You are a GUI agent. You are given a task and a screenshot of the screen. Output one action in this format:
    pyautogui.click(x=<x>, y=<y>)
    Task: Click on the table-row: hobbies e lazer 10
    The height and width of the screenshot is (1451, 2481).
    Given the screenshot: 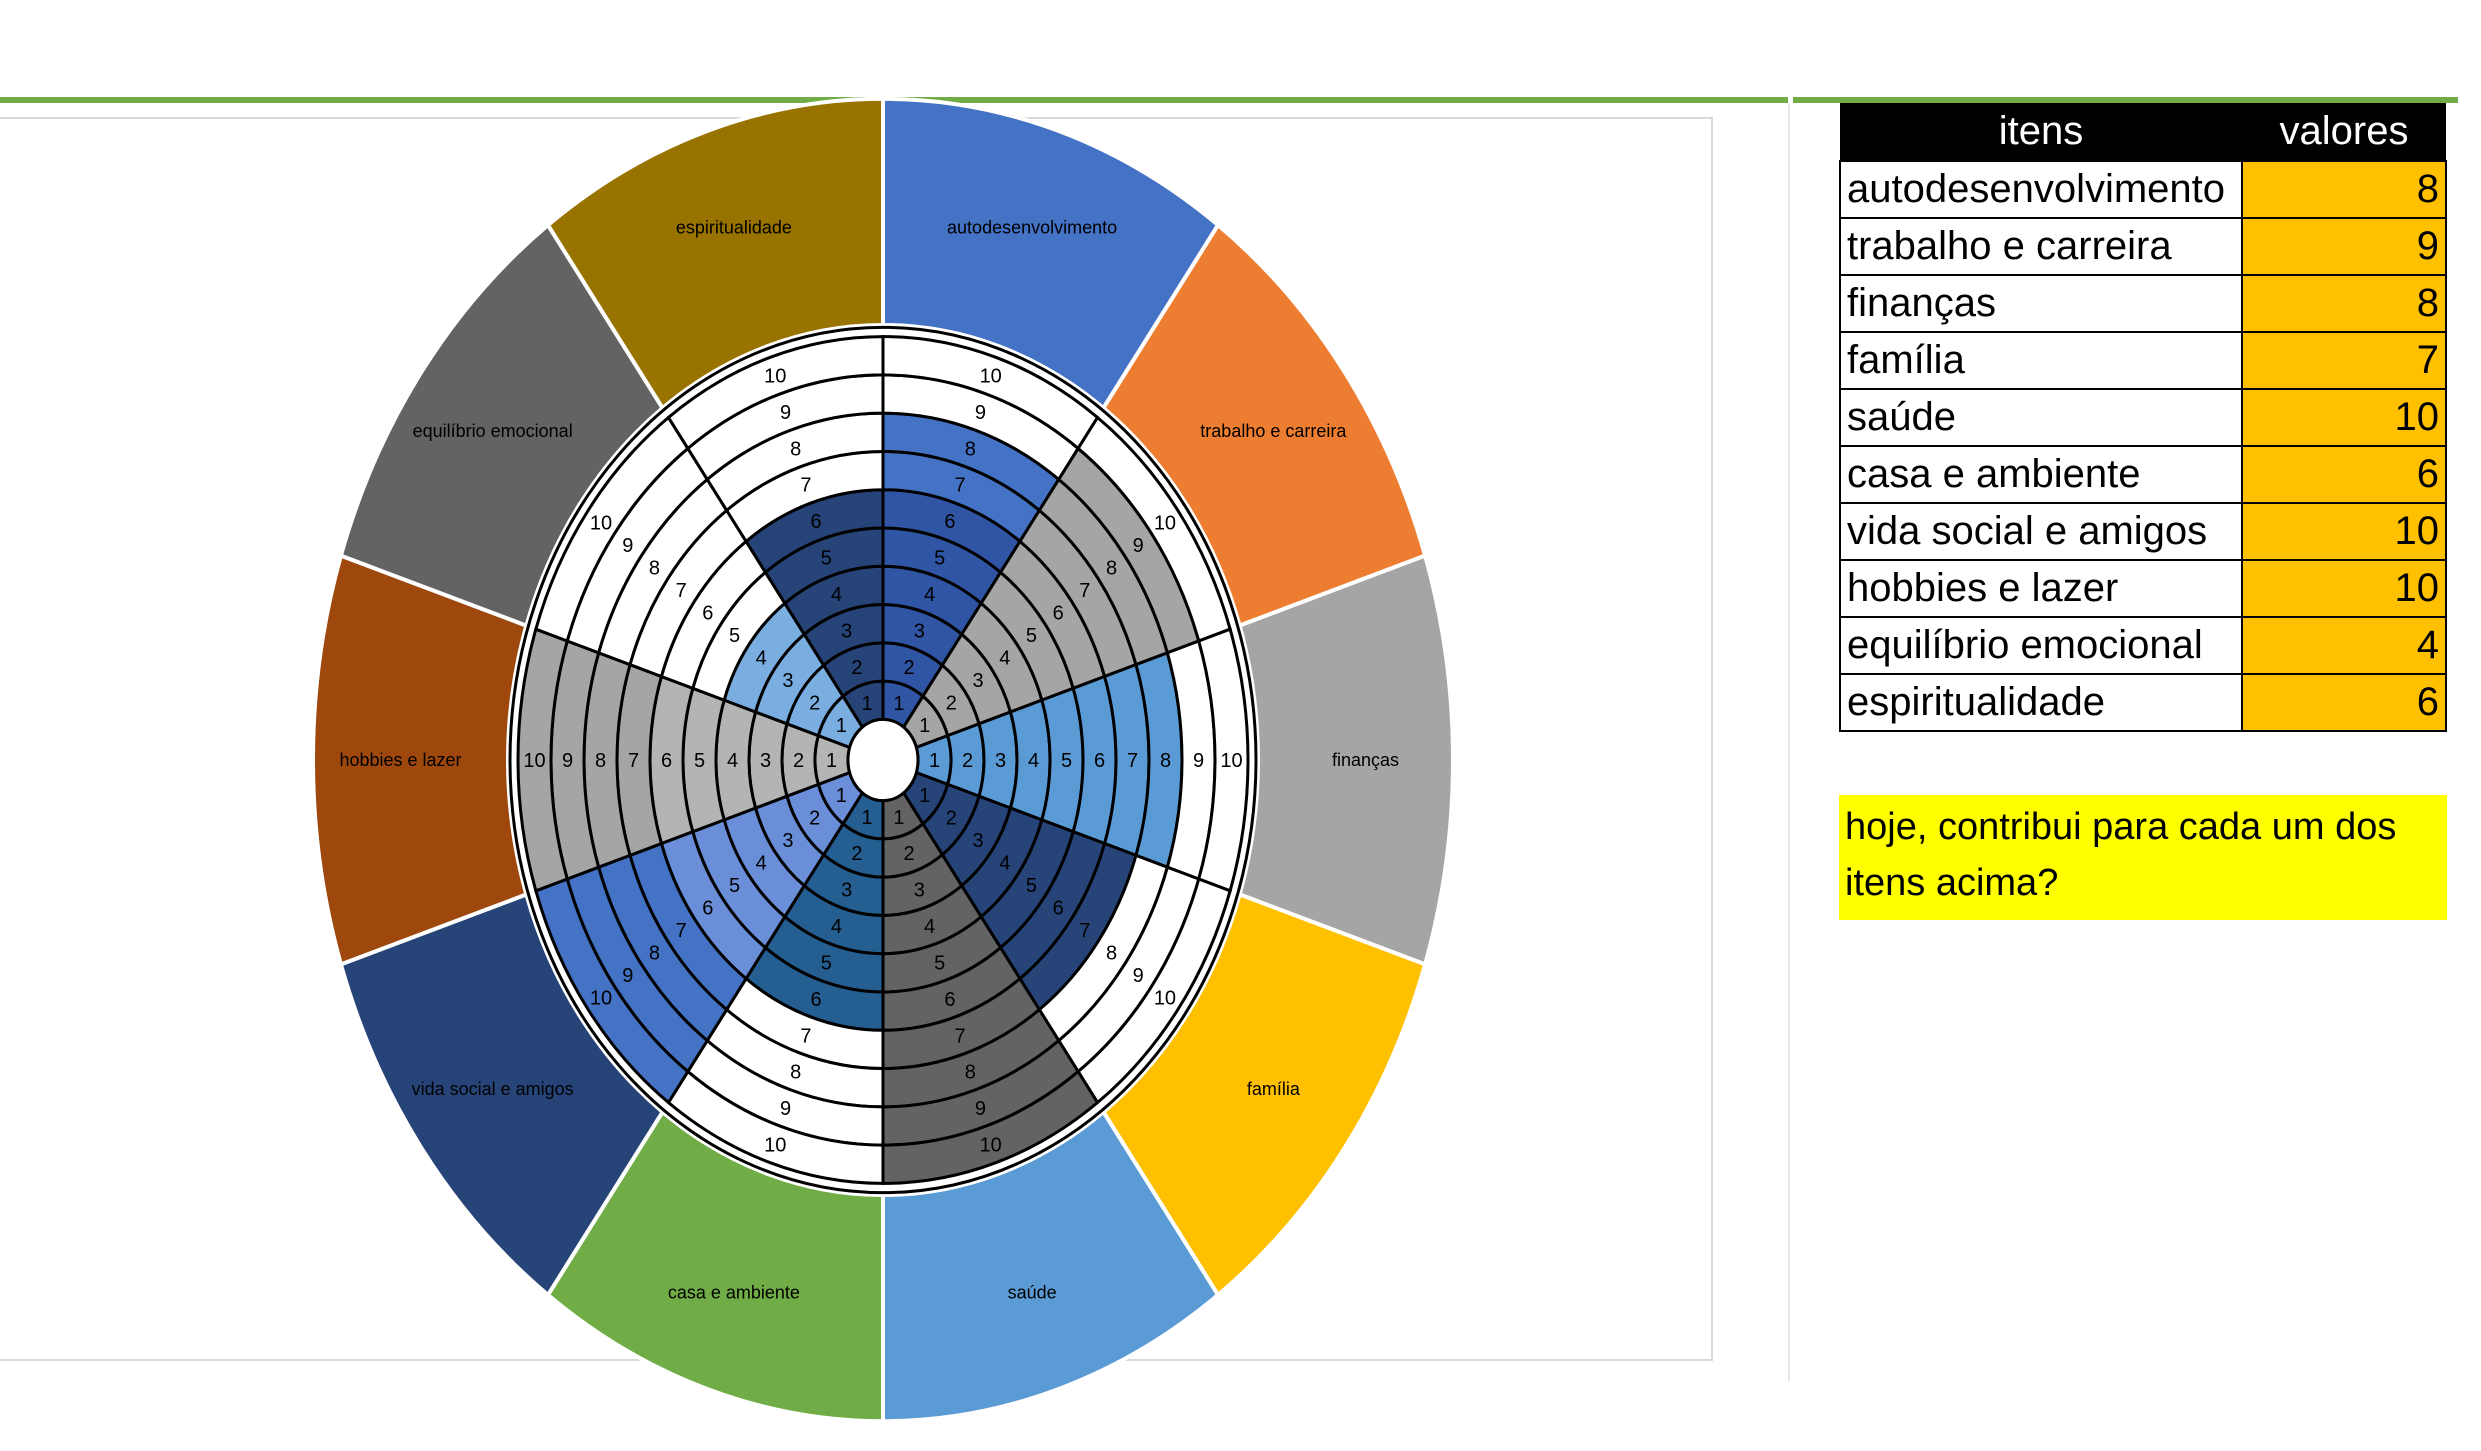 What is the action you would take?
    pyautogui.click(x=2143, y=588)
    